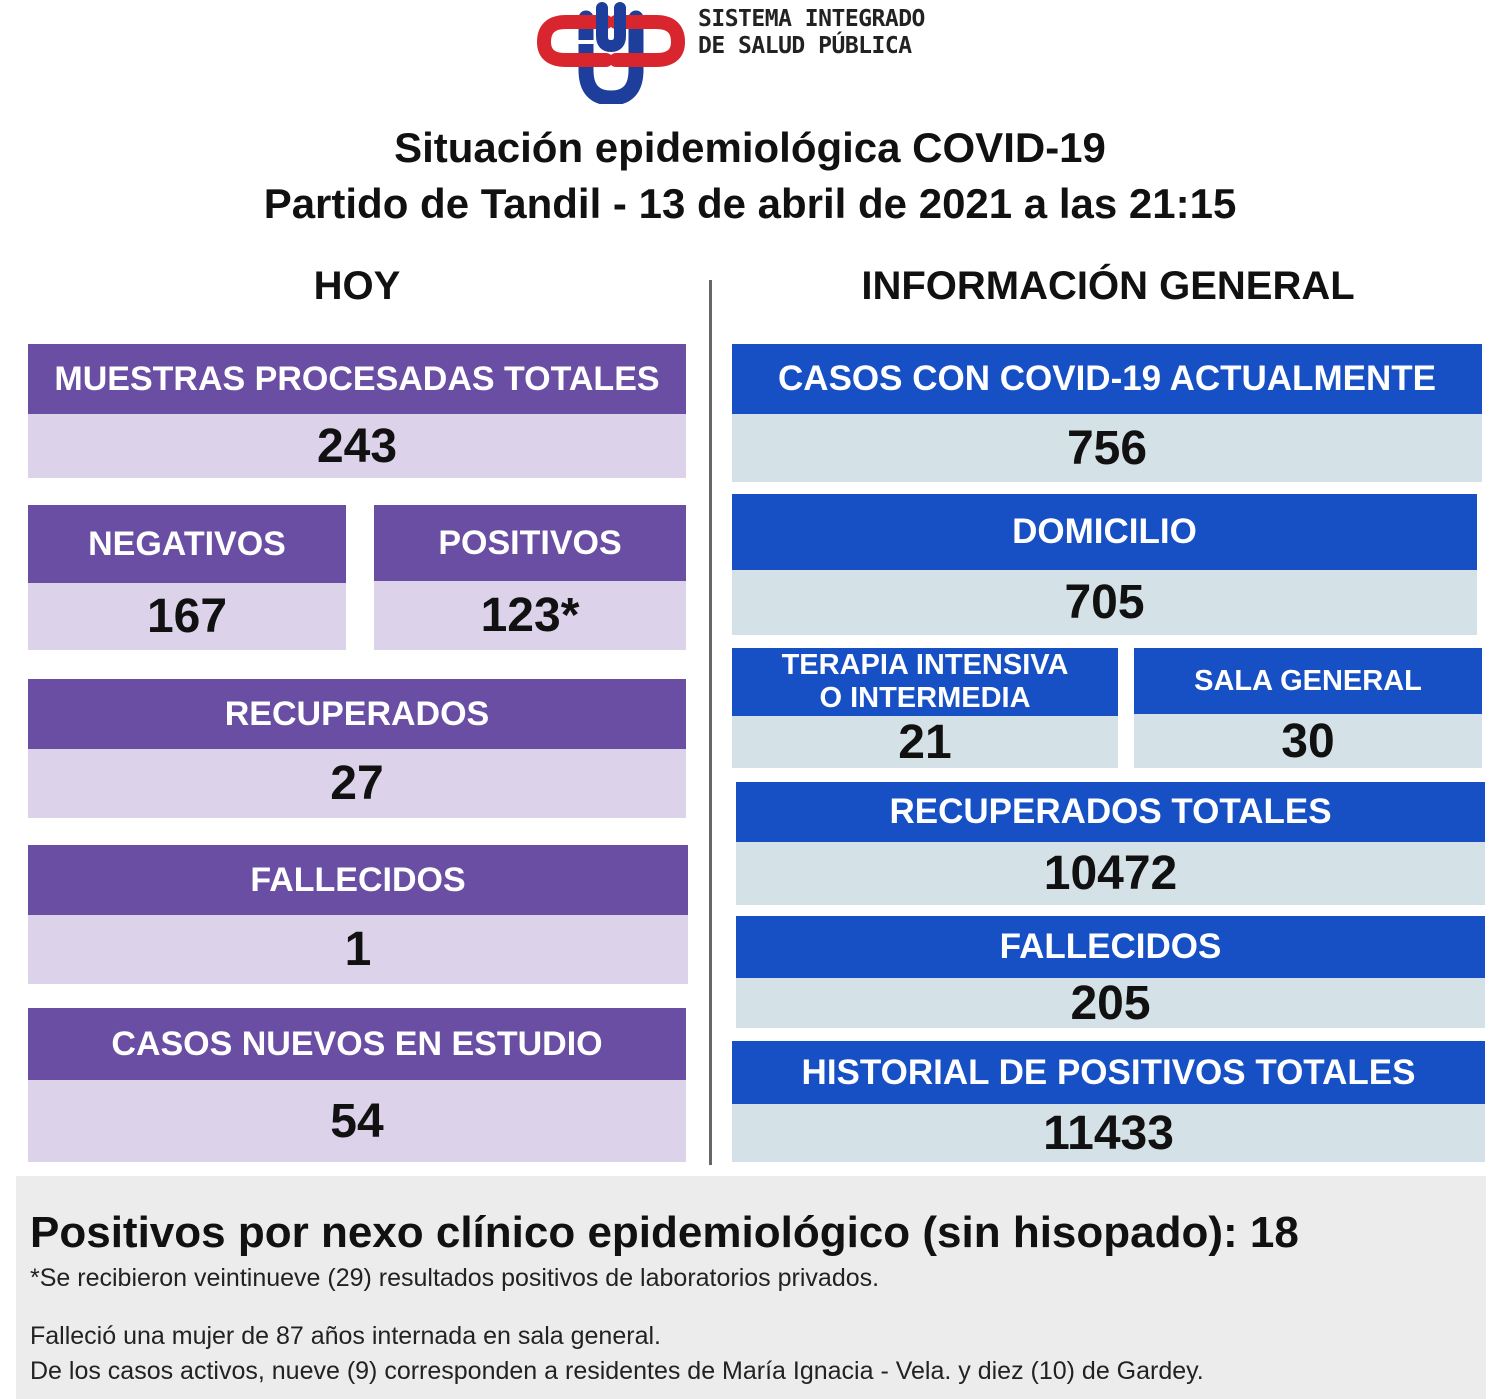 Image resolution: width=1500 pixels, height=1399 pixels. I want to click on muestras-value: 243, so click(357, 446).